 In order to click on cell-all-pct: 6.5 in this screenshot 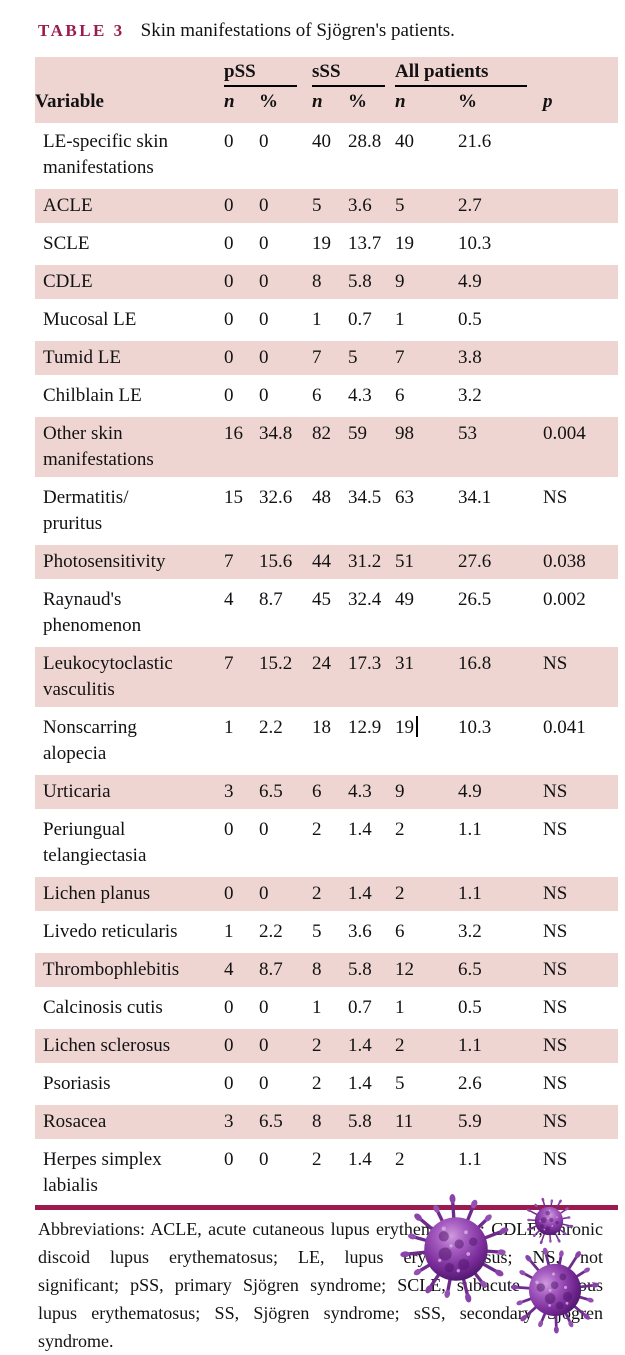, I will do `click(500, 970)`.